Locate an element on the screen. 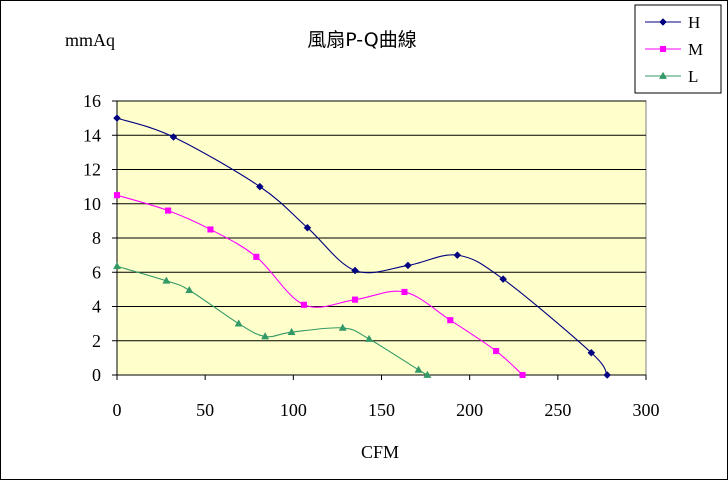 This screenshot has width=728, height=480. legend: HML is located at coordinates (678, 49).